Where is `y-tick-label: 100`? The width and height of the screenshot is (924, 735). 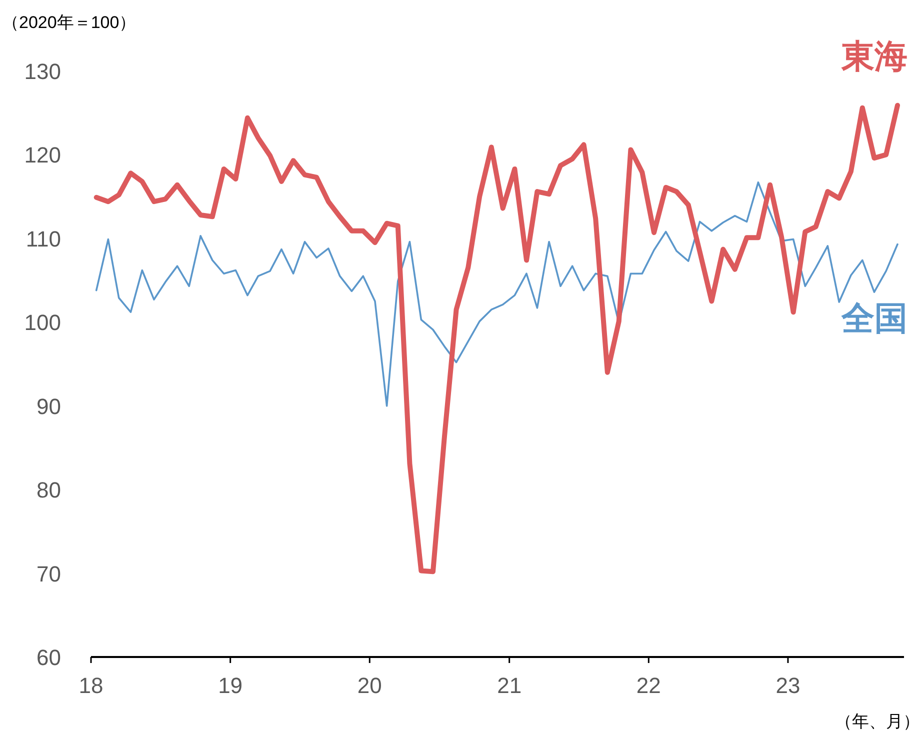
y-tick-label: 100 is located at coordinates (42, 323).